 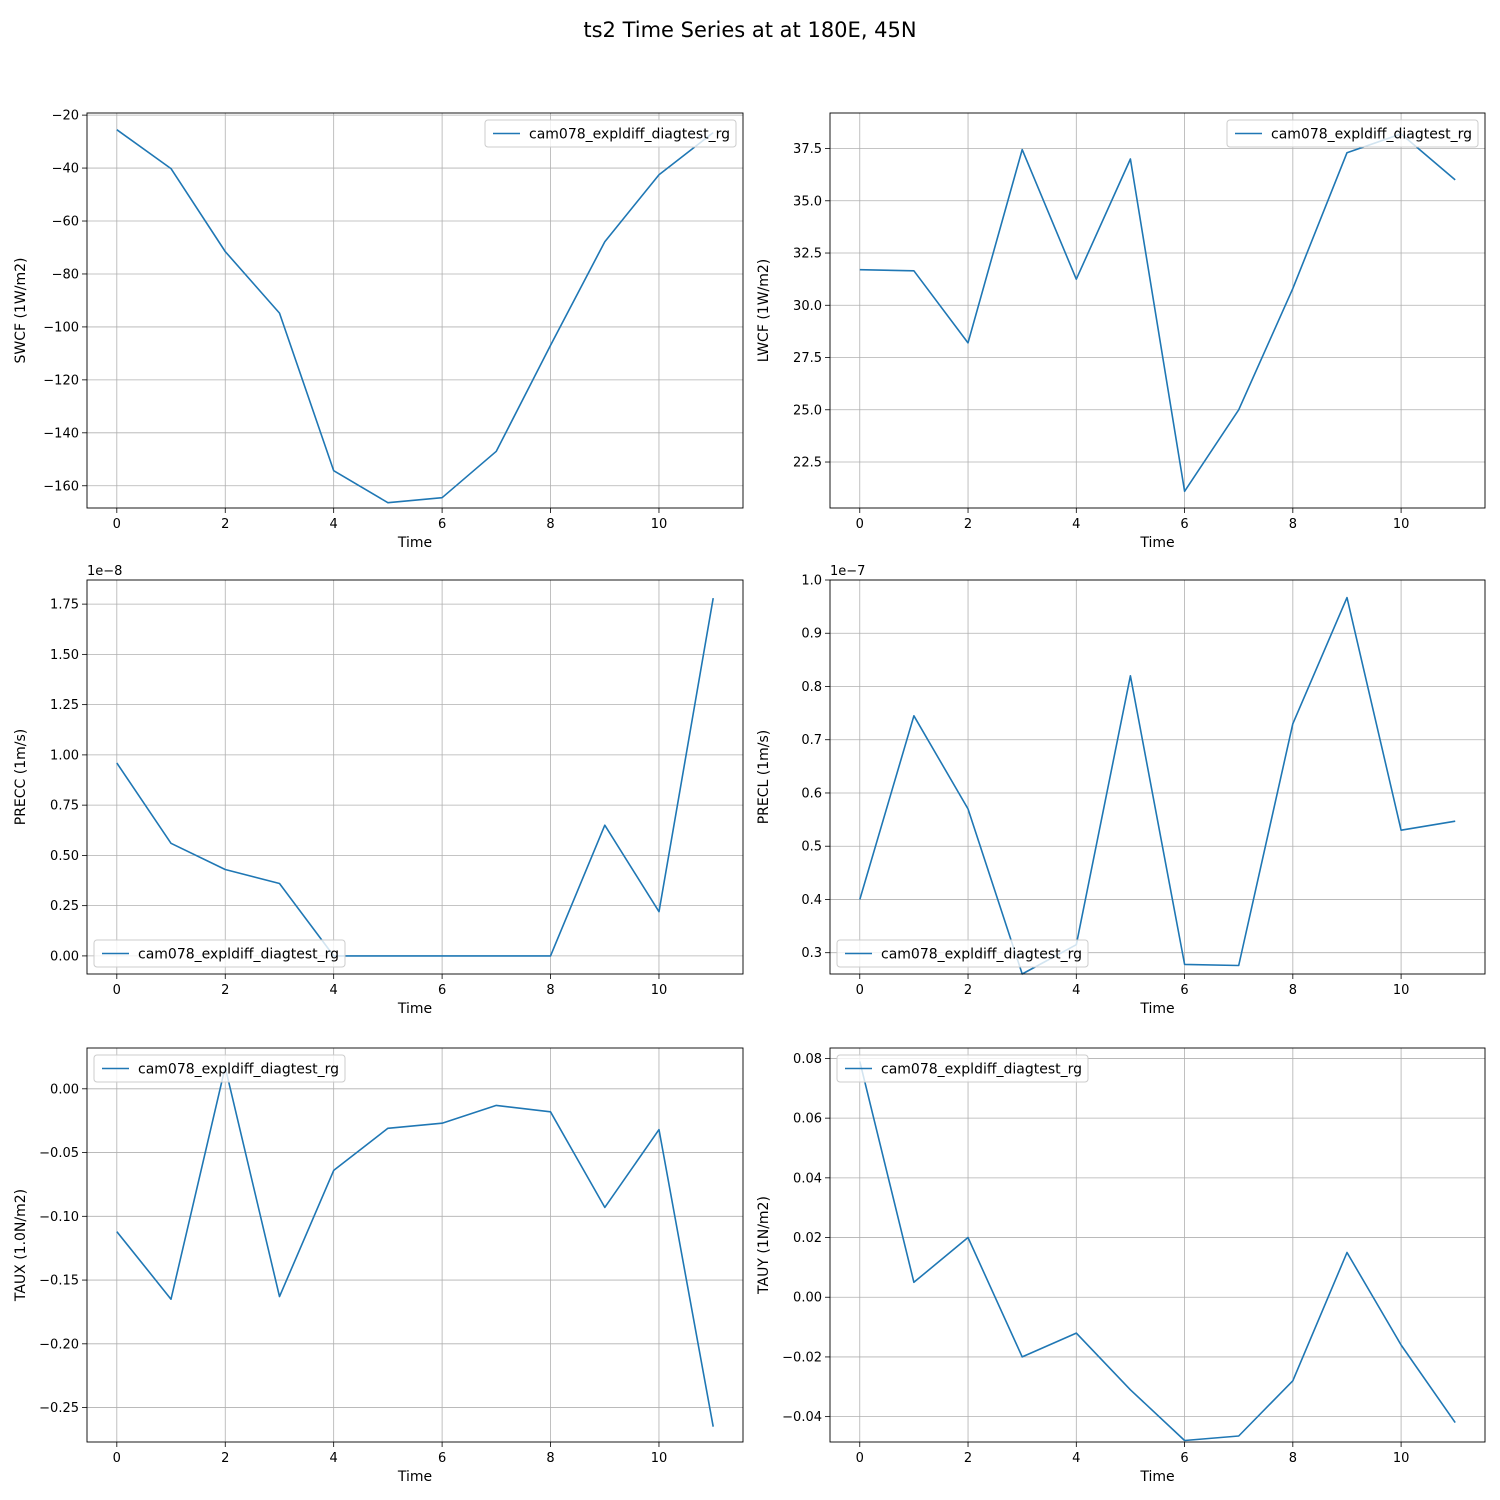 What do you see at coordinates (811, 847) in the screenshot?
I see `y-tick-label: 0.5` at bounding box center [811, 847].